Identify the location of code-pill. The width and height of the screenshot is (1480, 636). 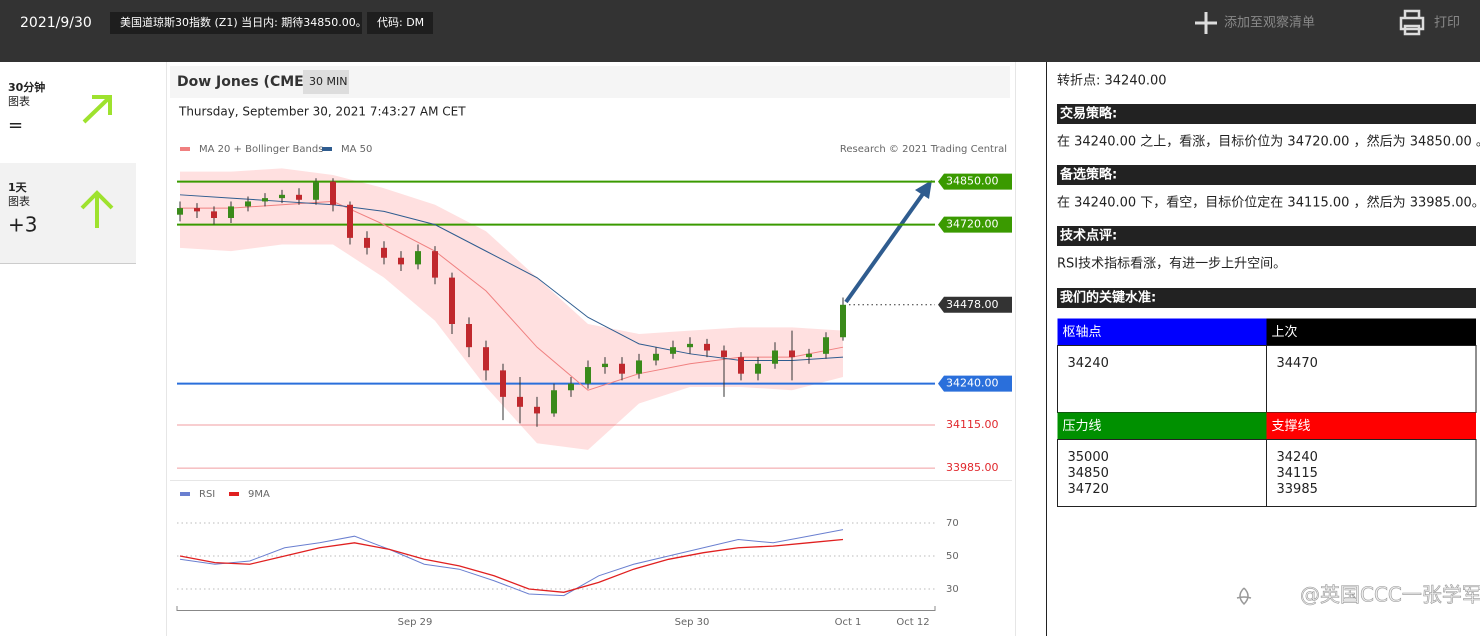
(400, 23).